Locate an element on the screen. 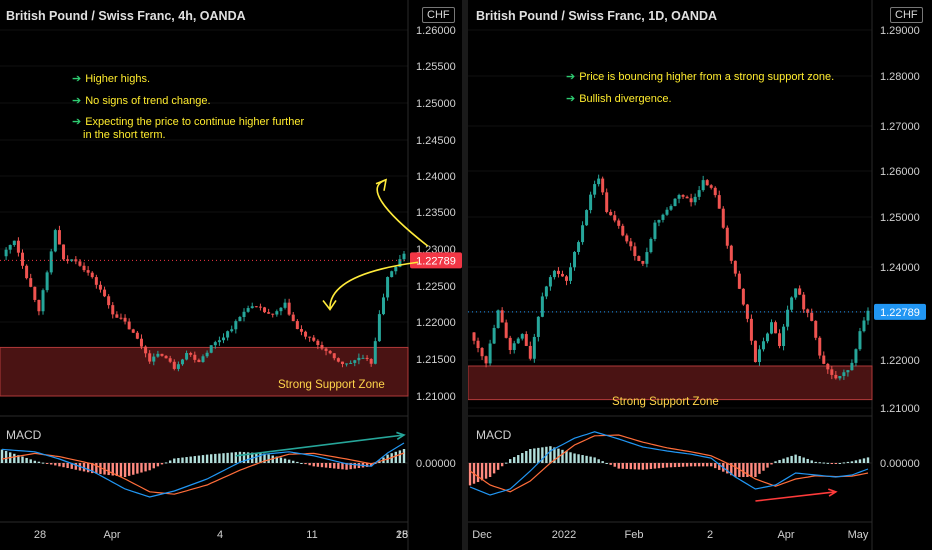 Image resolution: width=932 pixels, height=550 pixels. price-tick-label: 1.27000 is located at coordinates (900, 127).